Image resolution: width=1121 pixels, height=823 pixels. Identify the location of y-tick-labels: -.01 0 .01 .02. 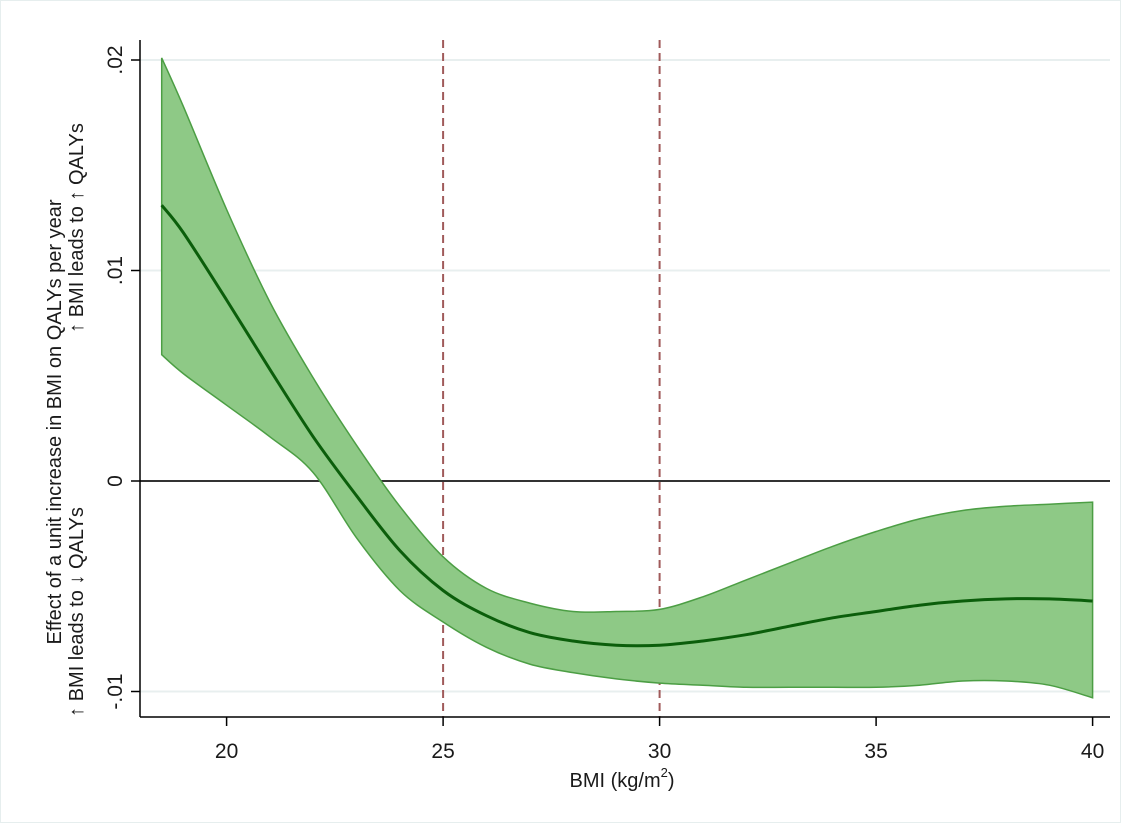
(115, 377).